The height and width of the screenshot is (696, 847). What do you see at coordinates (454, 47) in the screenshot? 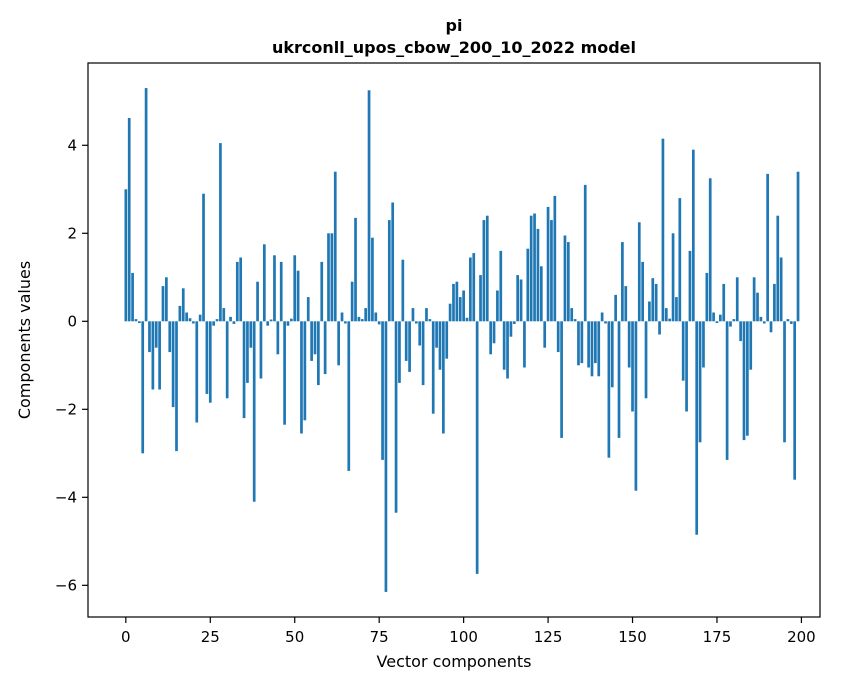
I see `chart-subtitle: ukrconll_upos_cbow_200_10_2022 model` at bounding box center [454, 47].